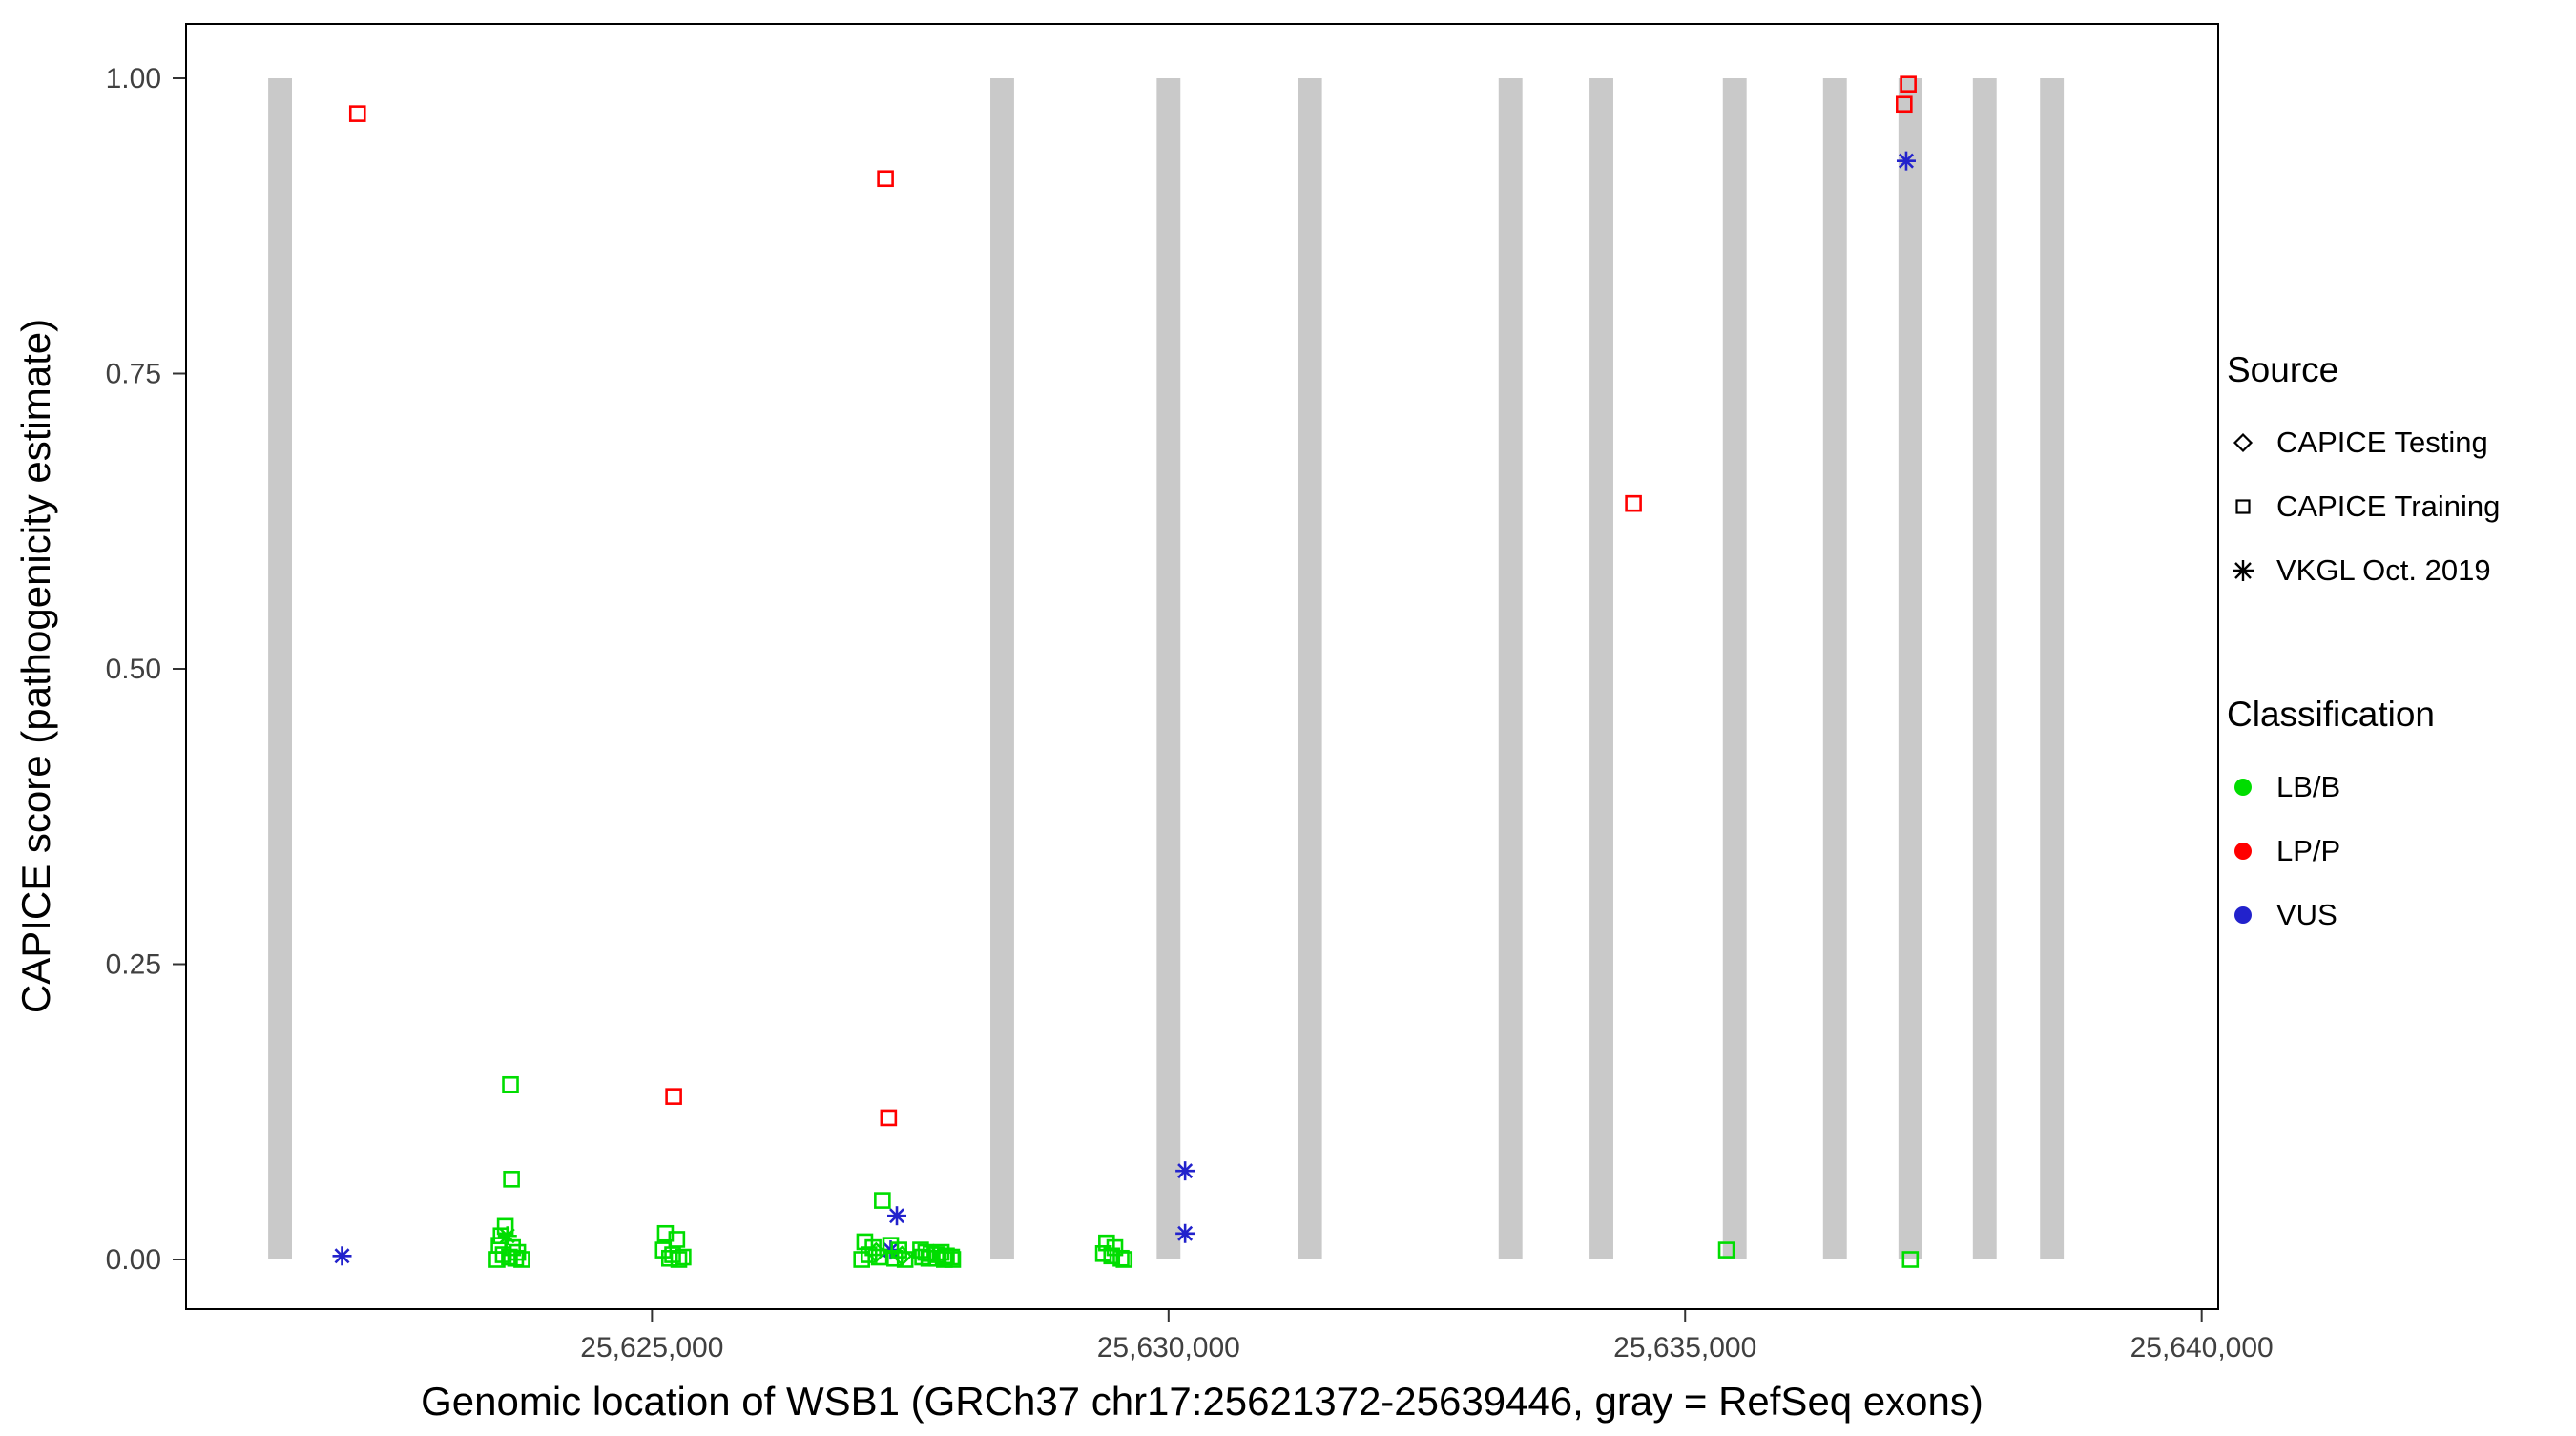 Image resolution: width=2576 pixels, height=1436 pixels. I want to click on legend-item-label: LB/B, so click(2308, 786).